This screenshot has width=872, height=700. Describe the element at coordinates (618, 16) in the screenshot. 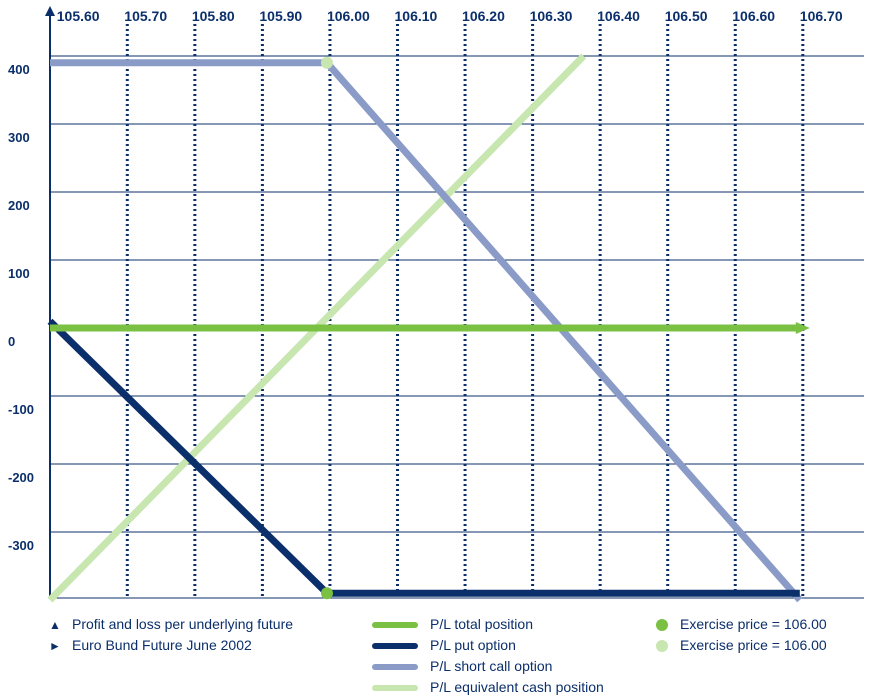

I see `x-tick-label: 106.40` at that location.